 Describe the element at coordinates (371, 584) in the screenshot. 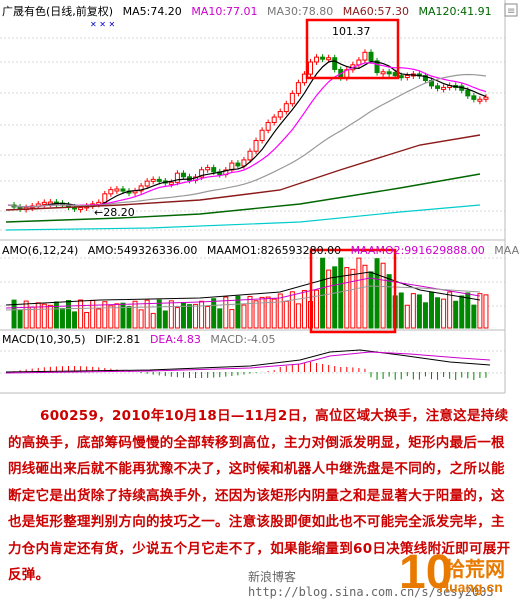

I see `blog-watermark: 新浪博客 http://blog.sina.com.cn/s/sesy2003` at that location.